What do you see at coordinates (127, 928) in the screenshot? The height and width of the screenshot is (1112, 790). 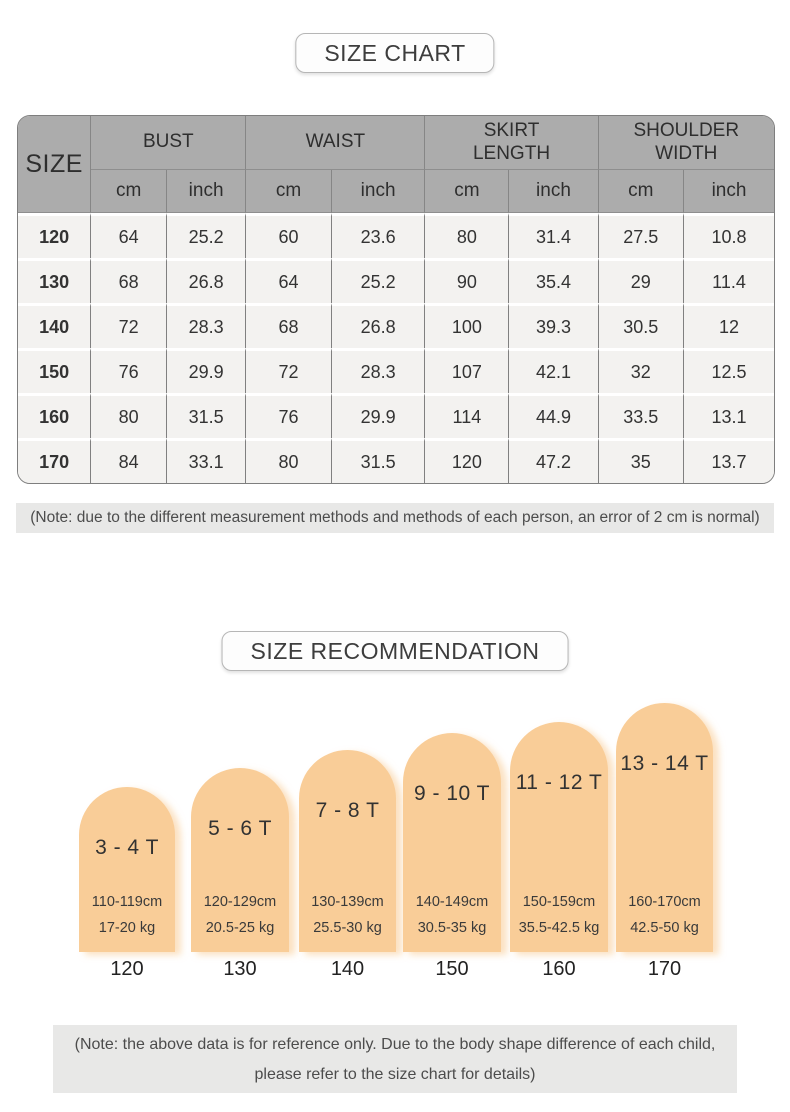 I see `weight-range-label: 17-20 kg` at bounding box center [127, 928].